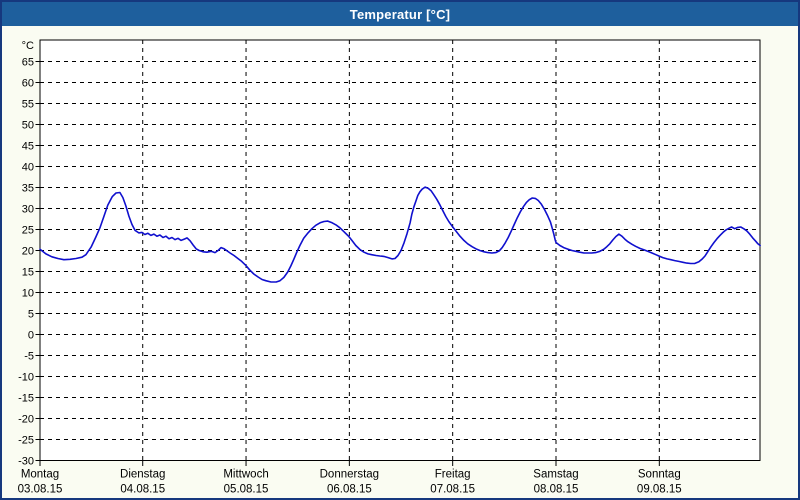 Image resolution: width=800 pixels, height=500 pixels. What do you see at coordinates (28, 294) in the screenshot?
I see `y-tick-label: 10` at bounding box center [28, 294].